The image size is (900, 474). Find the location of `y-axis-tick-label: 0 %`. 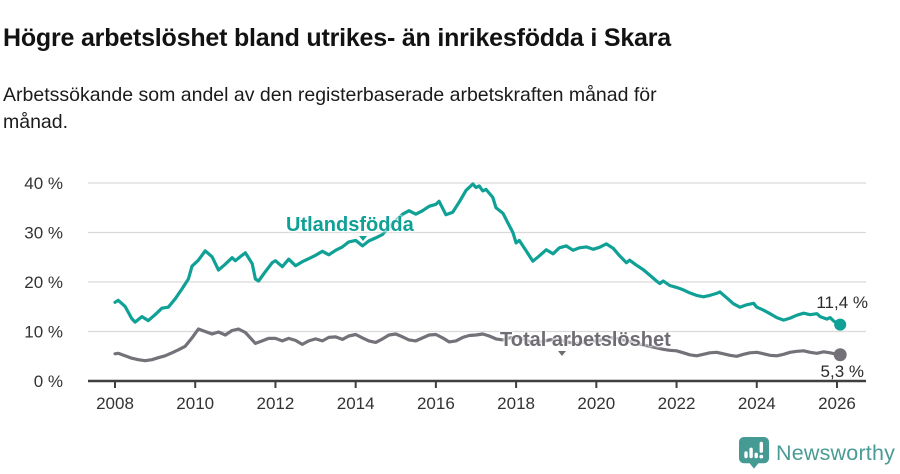

y-axis-tick-label: 0 % is located at coordinates (48, 381).